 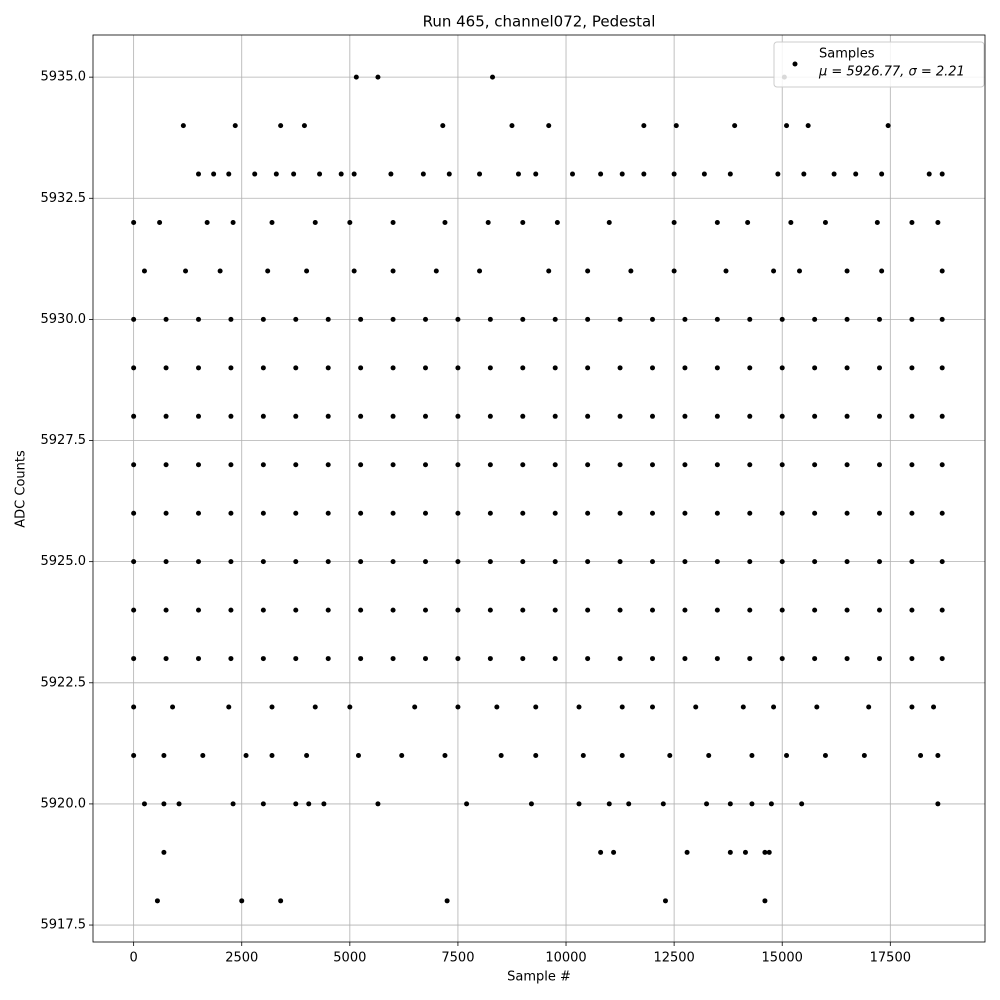 What do you see at coordinates (64, 682) in the screenshot?
I see `y-tick-label: 5922.5` at bounding box center [64, 682].